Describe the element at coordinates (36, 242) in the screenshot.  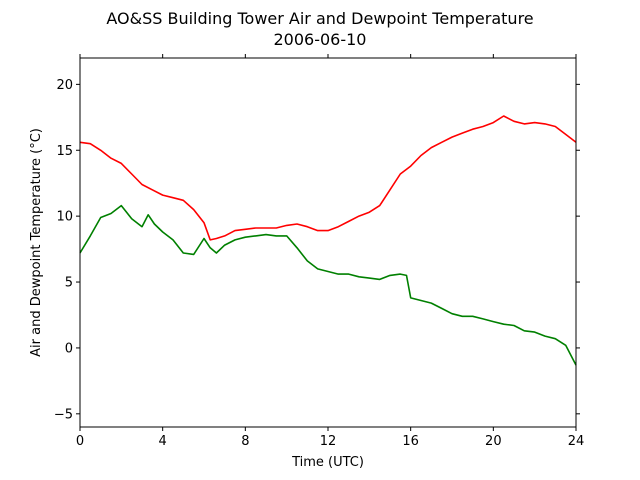
I see `y-axis-label: Air and Dewpoint Temperature (°C)` at that location.